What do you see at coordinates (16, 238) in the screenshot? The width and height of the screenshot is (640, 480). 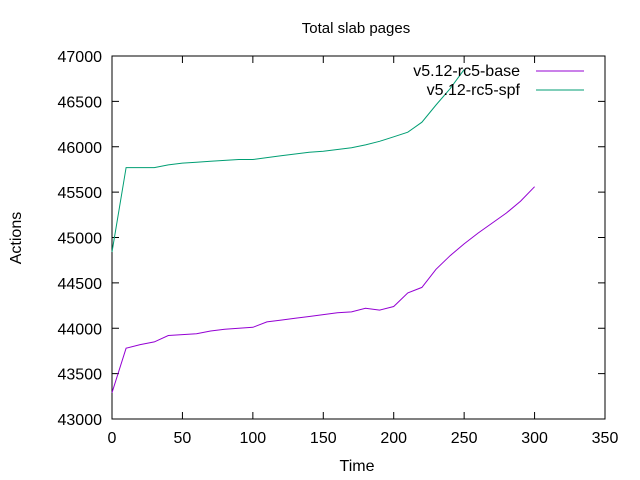 I see `y-axis-label: Actions` at bounding box center [16, 238].